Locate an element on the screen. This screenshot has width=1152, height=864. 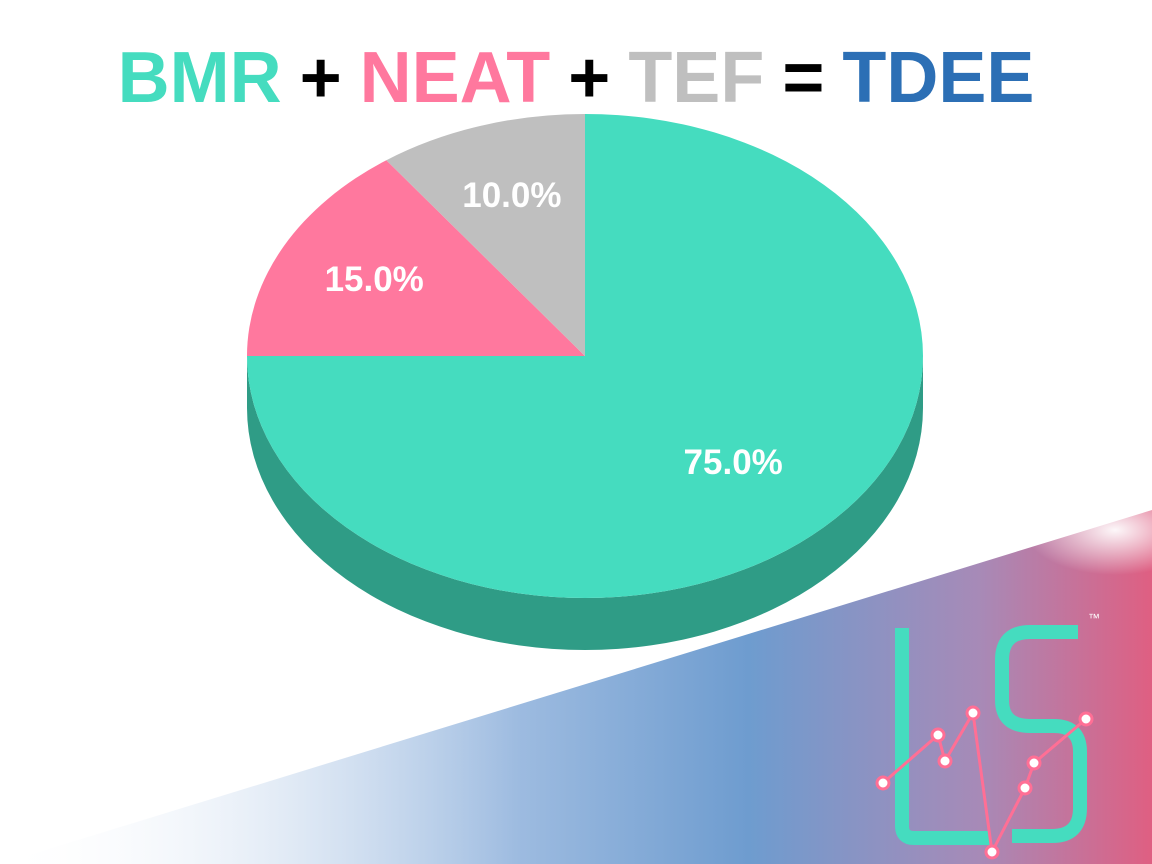
pie-slice-label: 15.0% is located at coordinates (374, 279).